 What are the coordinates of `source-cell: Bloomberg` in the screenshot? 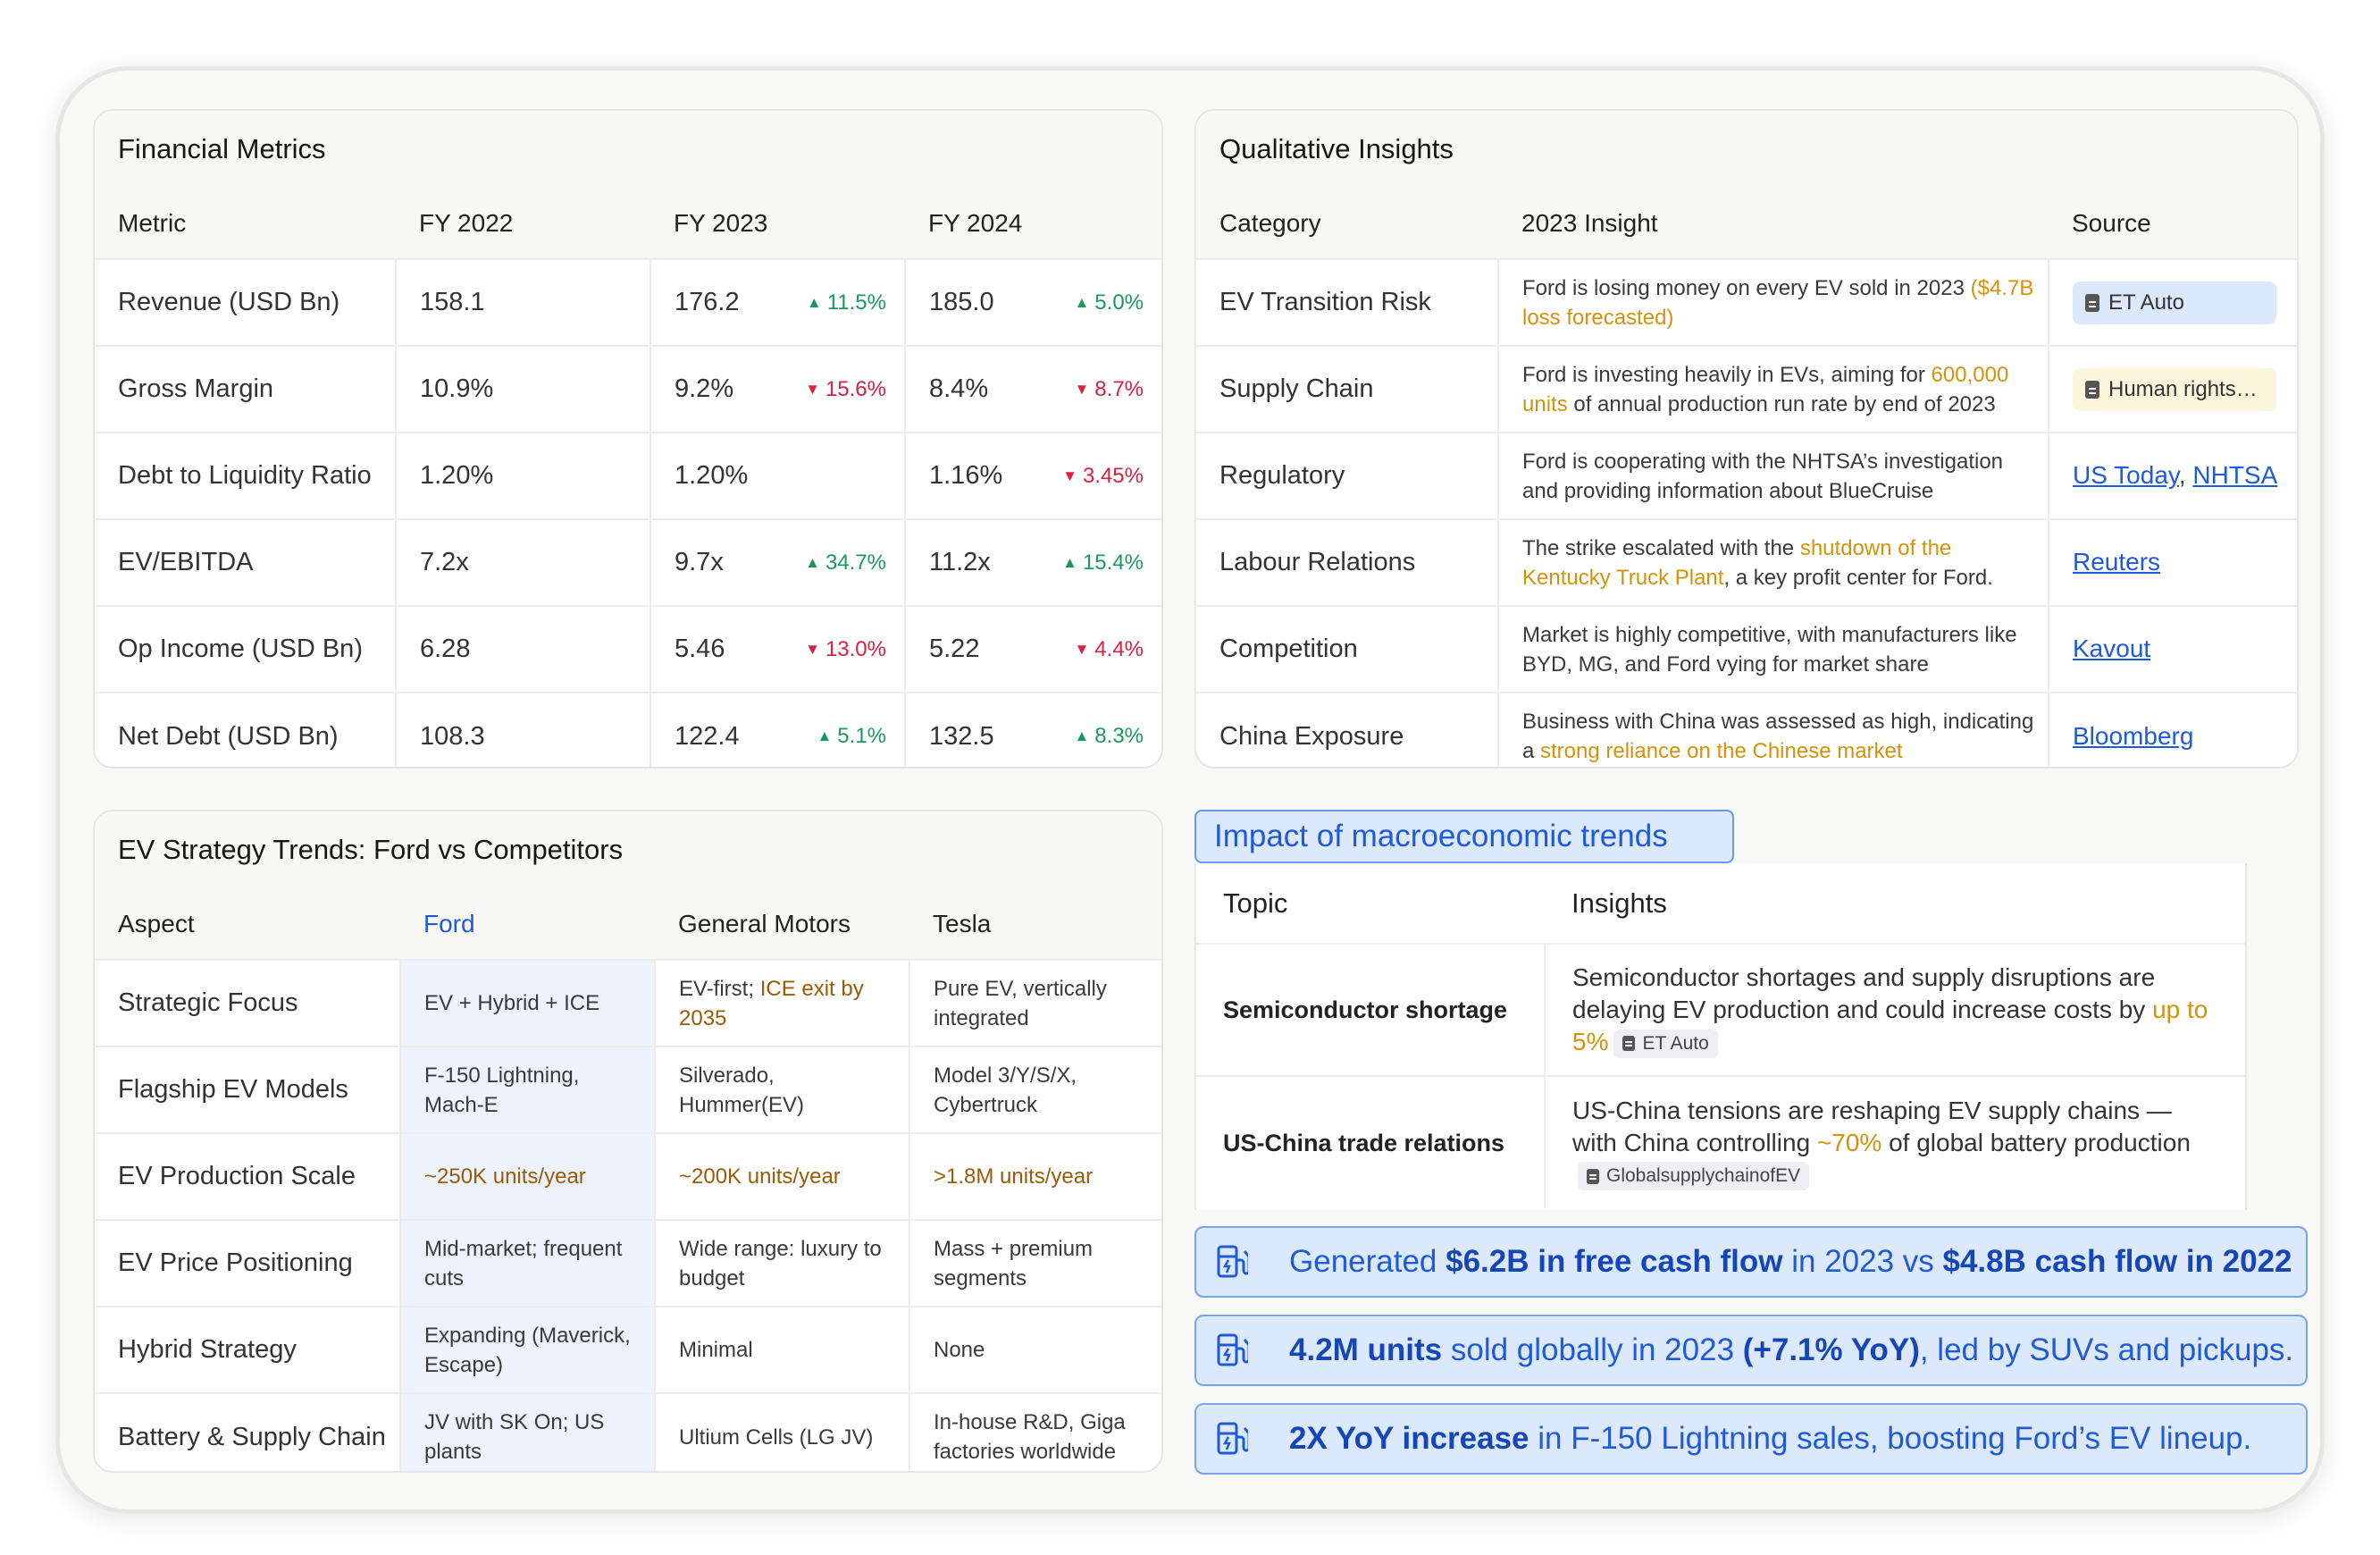 It's located at (2172, 729).